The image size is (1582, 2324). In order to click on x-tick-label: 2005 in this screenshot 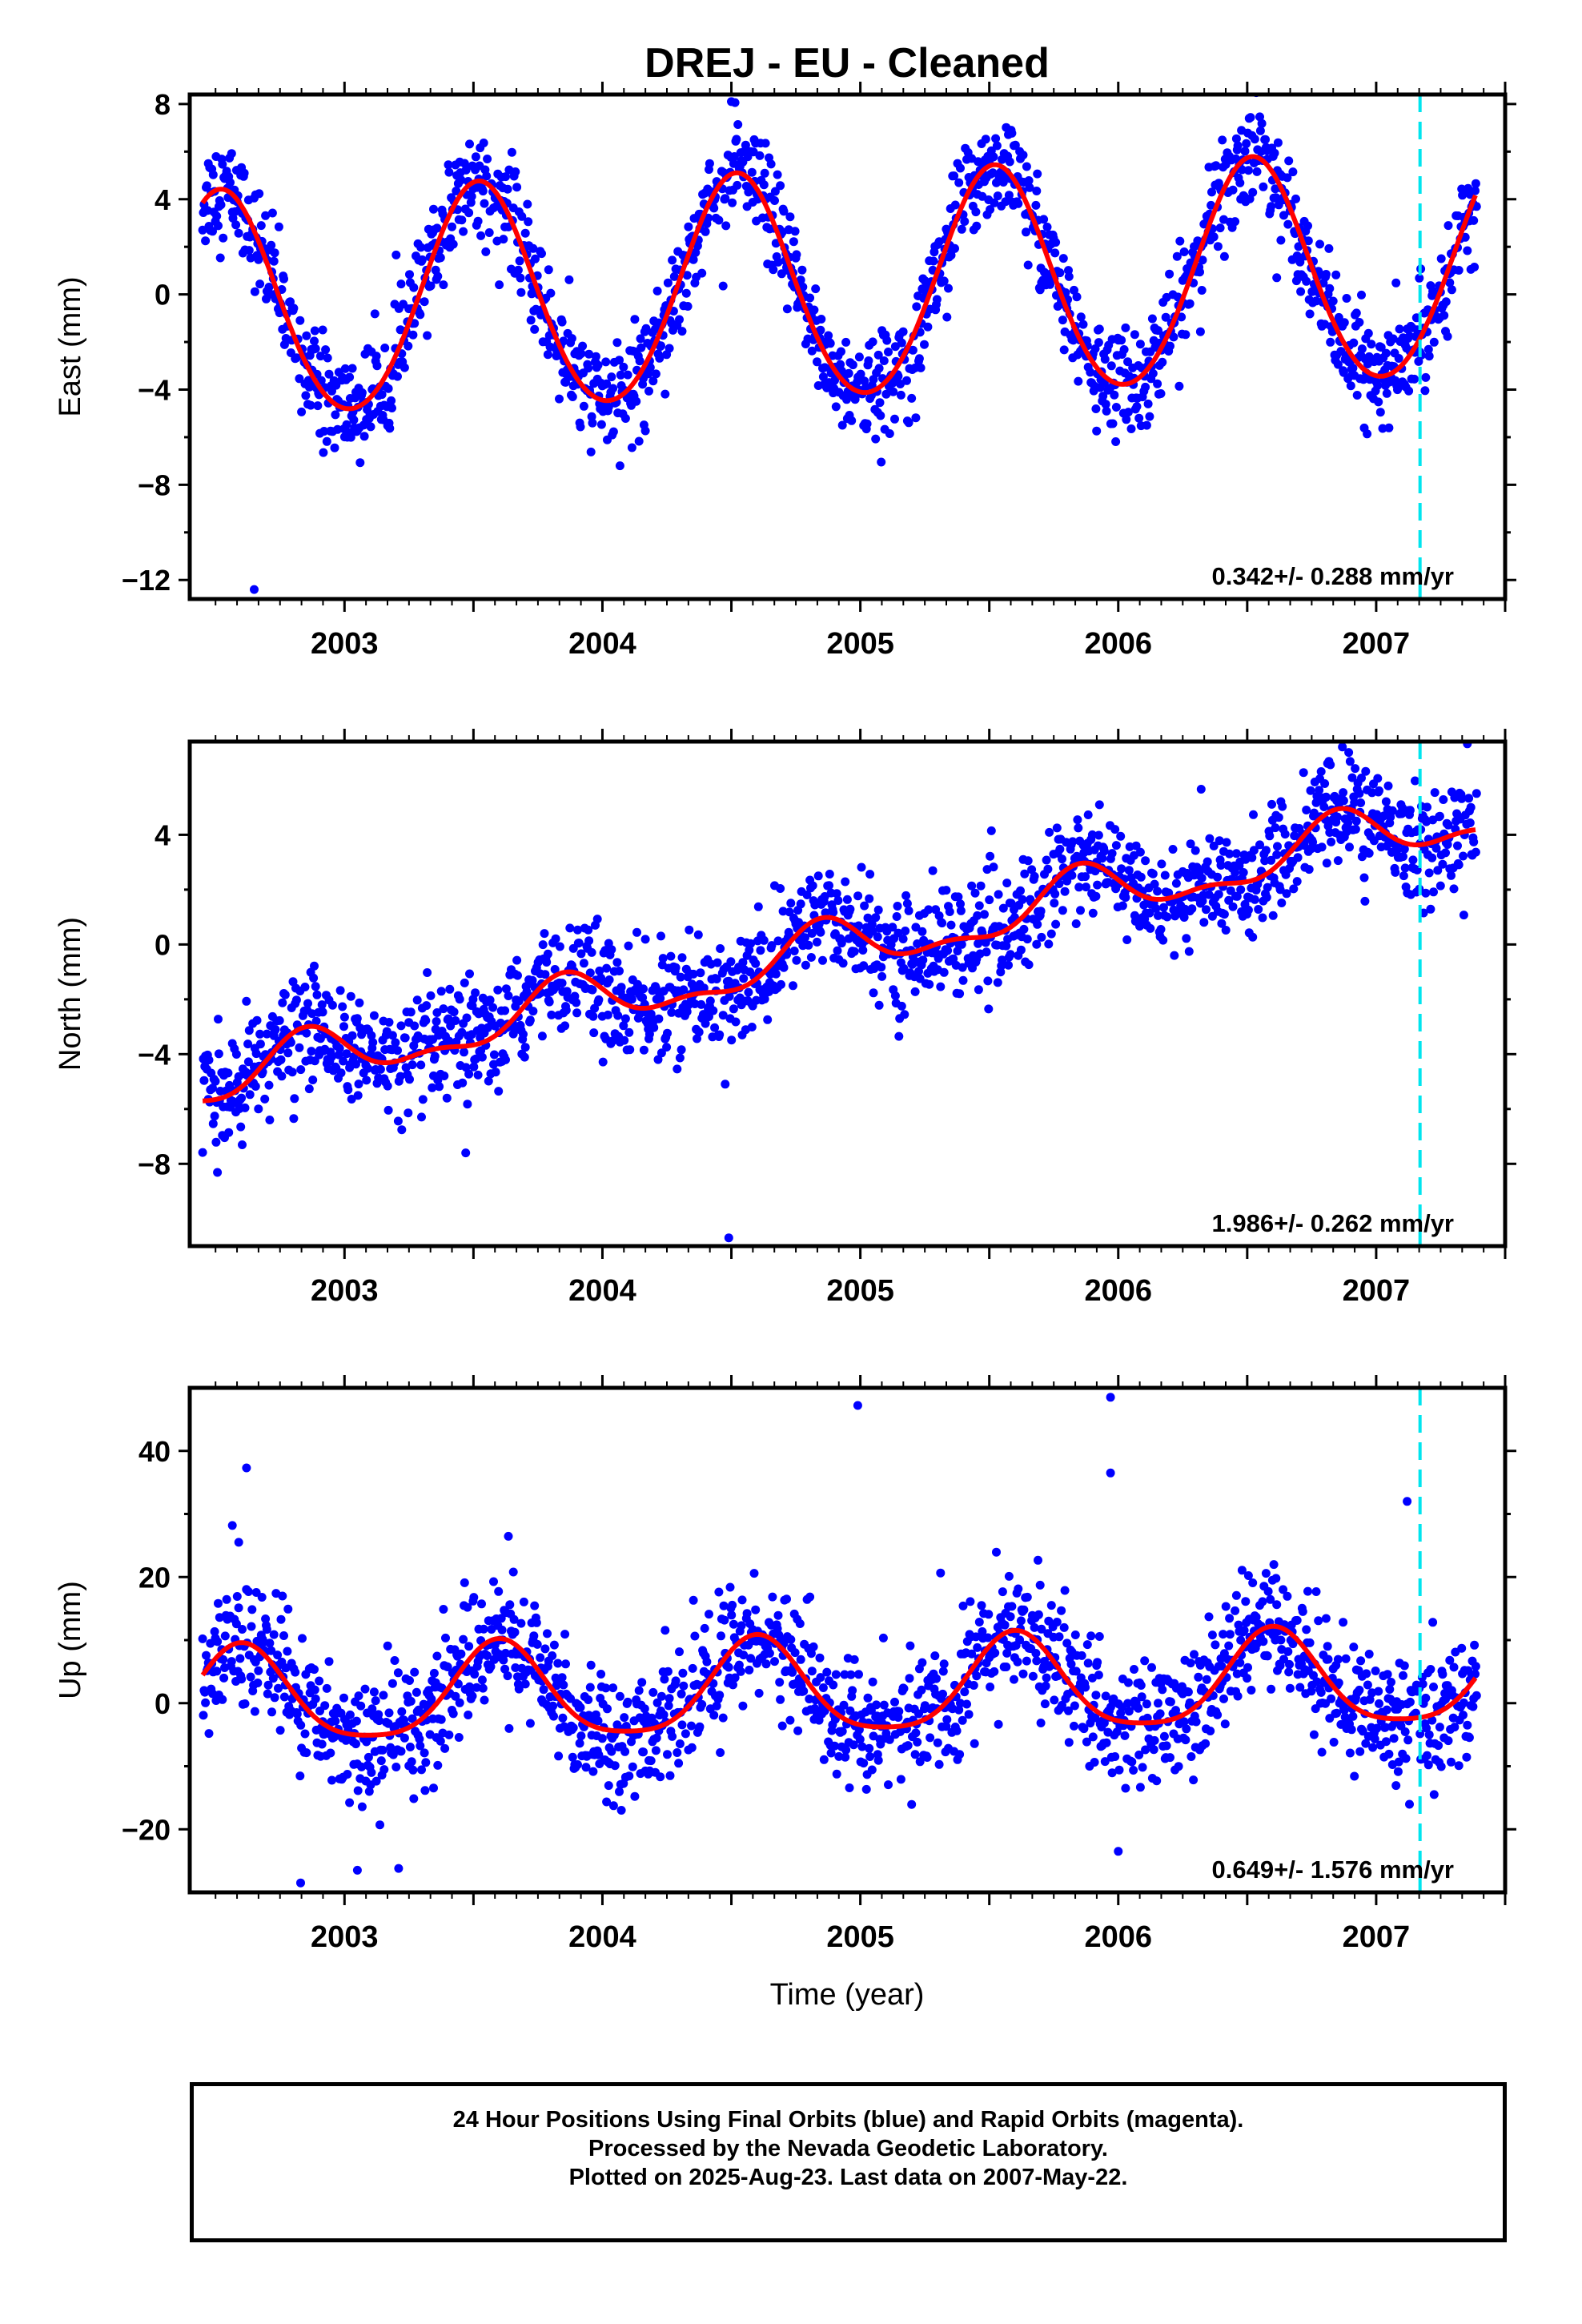, I will do `click(860, 644)`.